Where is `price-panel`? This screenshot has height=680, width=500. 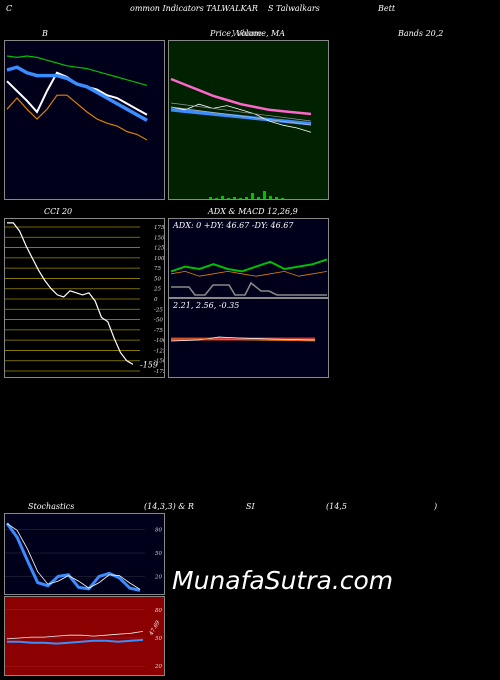
price-panel is located at coordinates (248, 120).